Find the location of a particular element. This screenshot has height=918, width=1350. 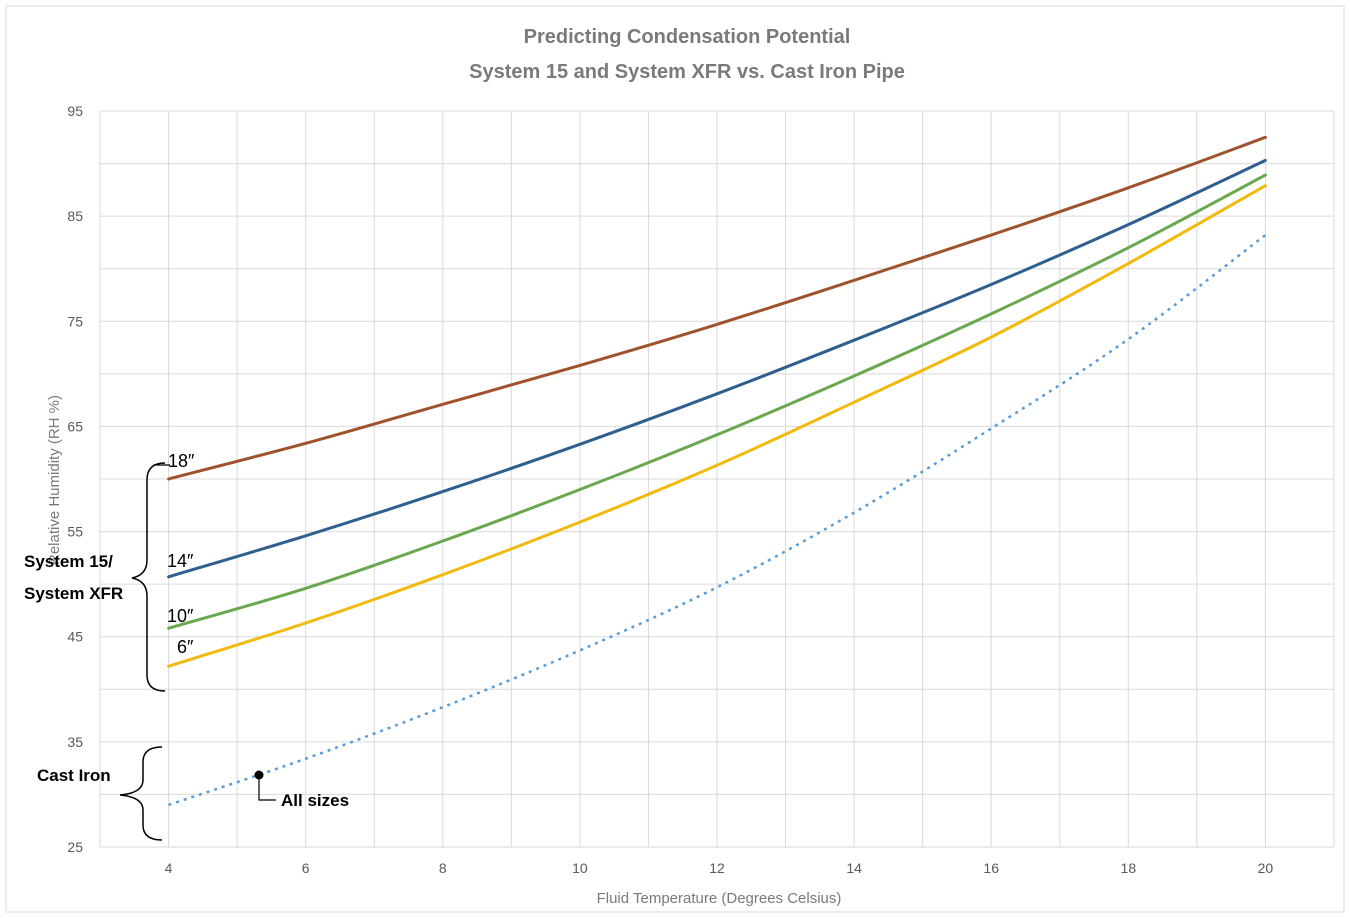

x-axis-label: Fluid Temperature (Degrees Celsius) is located at coordinates (719, 898).